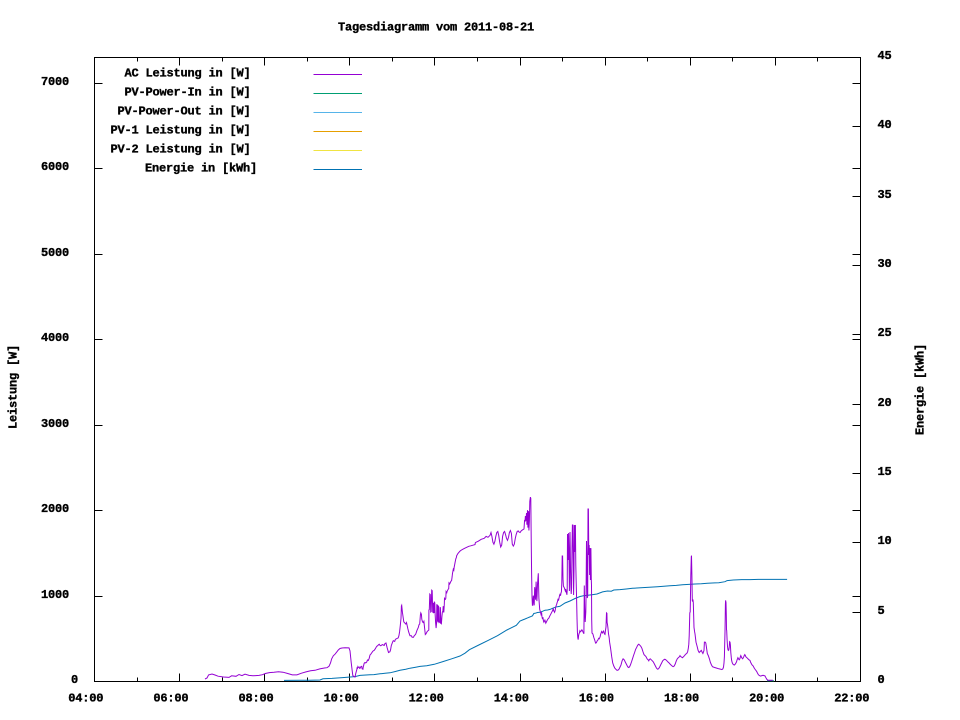 Image resolution: width=960 pixels, height=720 pixels. Describe the element at coordinates (885, 195) in the screenshot. I see `svg-text: 35` at that location.